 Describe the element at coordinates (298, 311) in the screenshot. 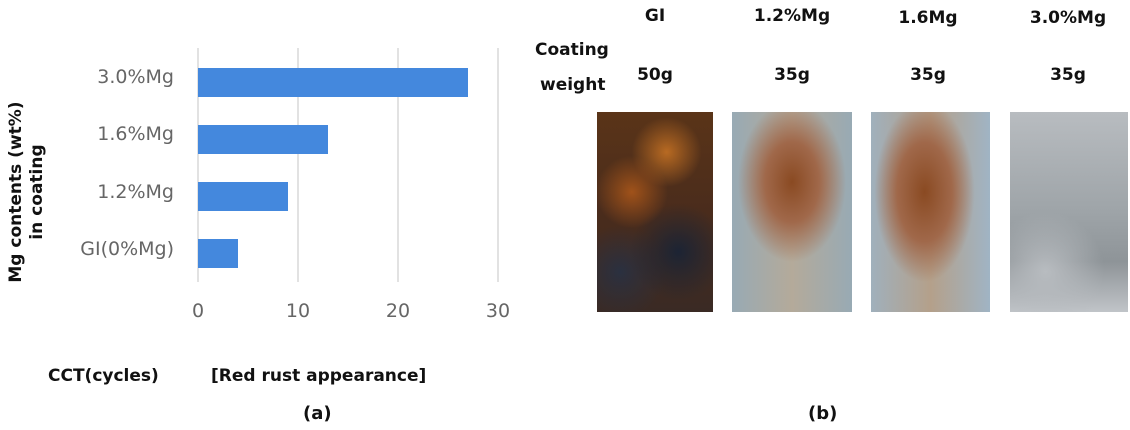

I see `x-tick-label: 10` at that location.